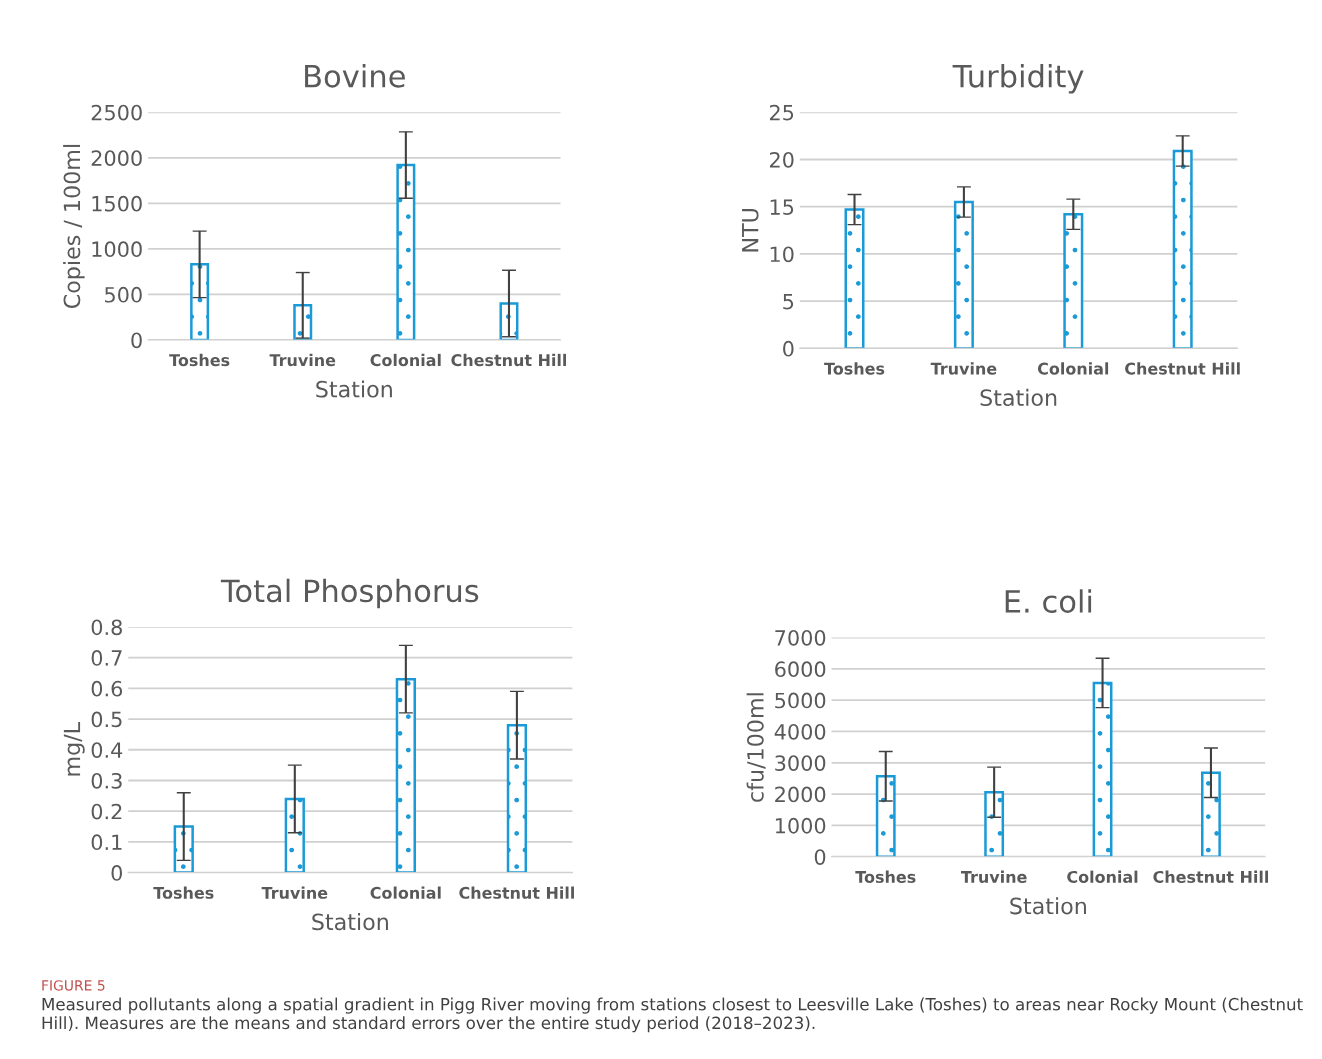 The width and height of the screenshot is (1322, 1059). I want to click on y-axis-title: Copies / 100ml, so click(74, 226).